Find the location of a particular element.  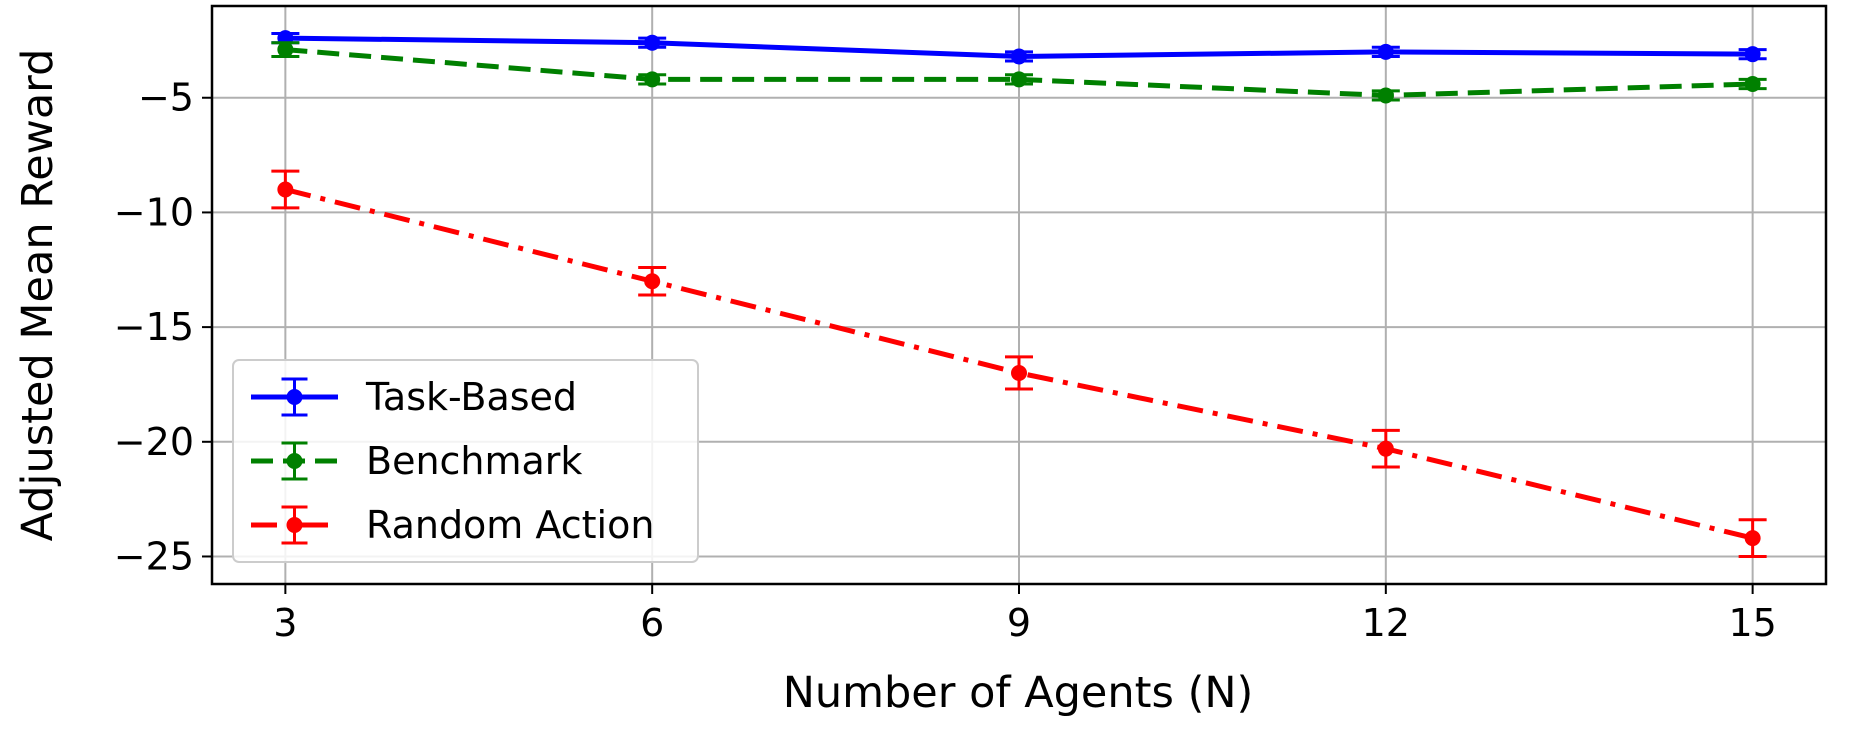

legend-label: Task-Based is located at coordinates (471, 397).